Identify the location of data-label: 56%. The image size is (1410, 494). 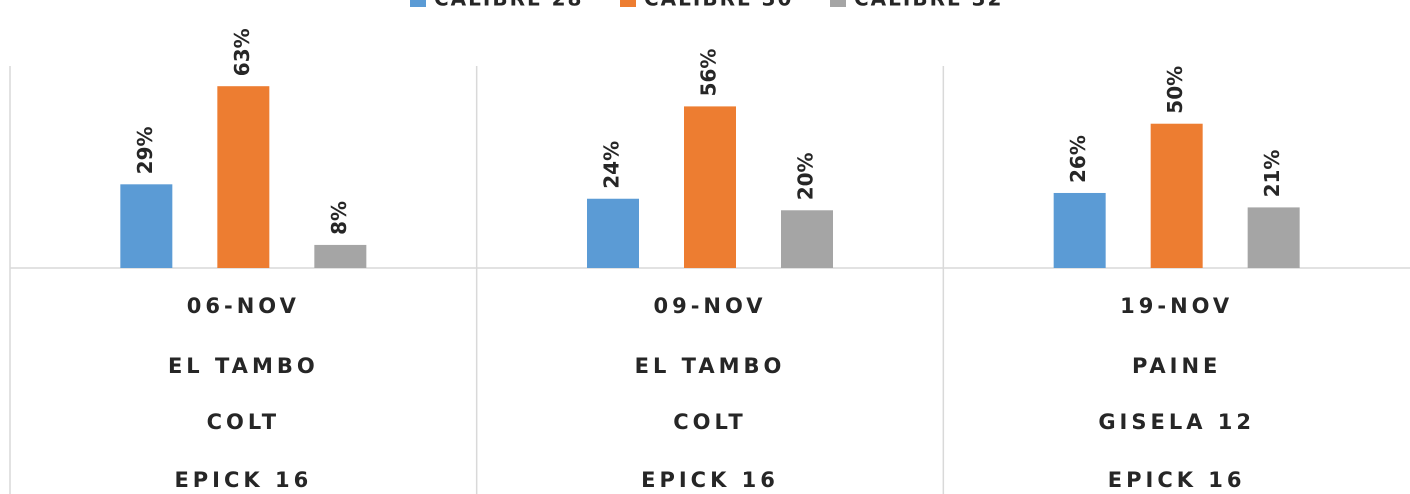
(709, 73).